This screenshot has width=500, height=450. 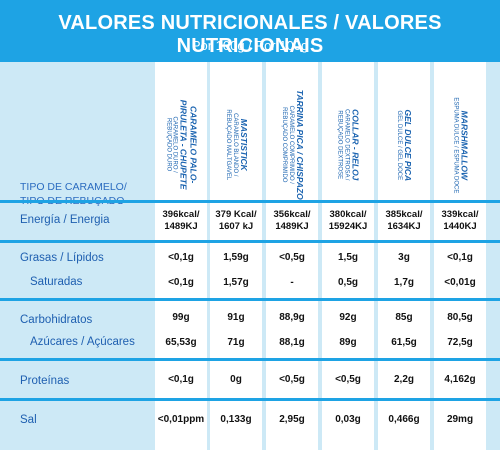 I want to click on row-label-salt: Sal, so click(x=28, y=420).